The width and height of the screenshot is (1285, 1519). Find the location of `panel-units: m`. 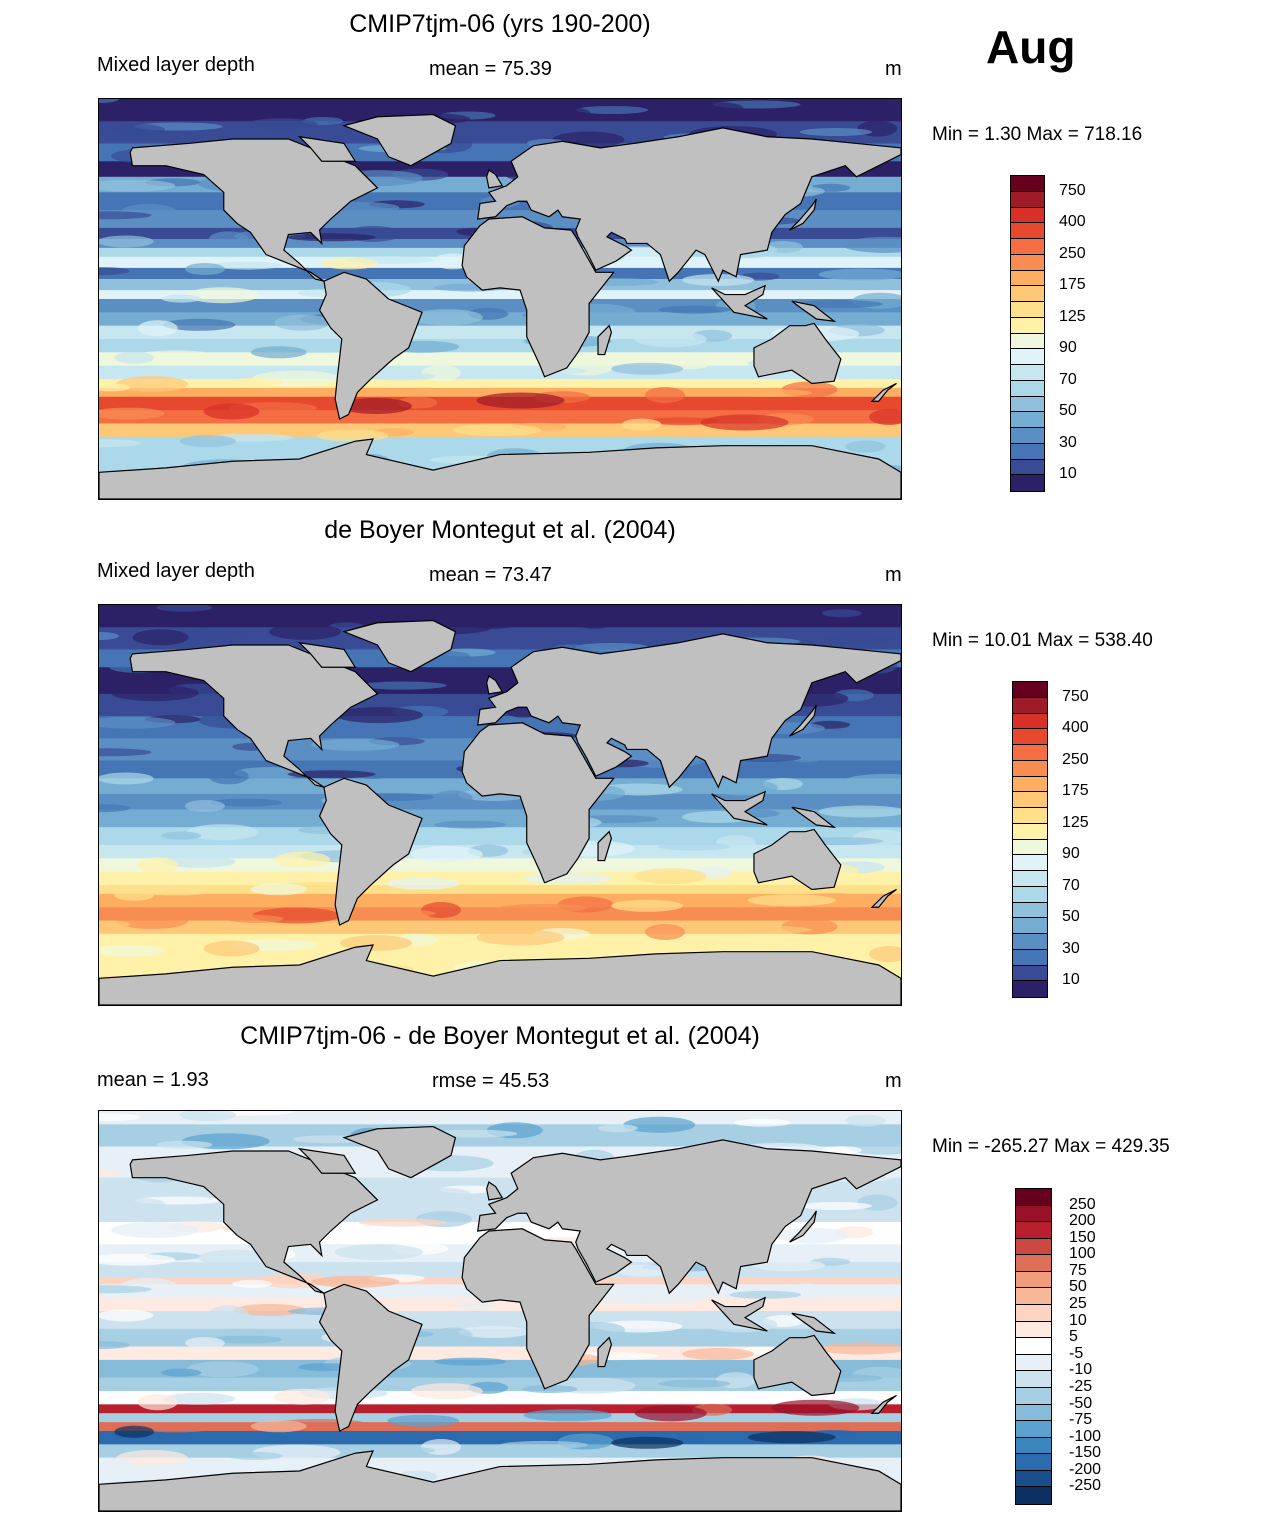

panel-units: m is located at coordinates (893, 69).